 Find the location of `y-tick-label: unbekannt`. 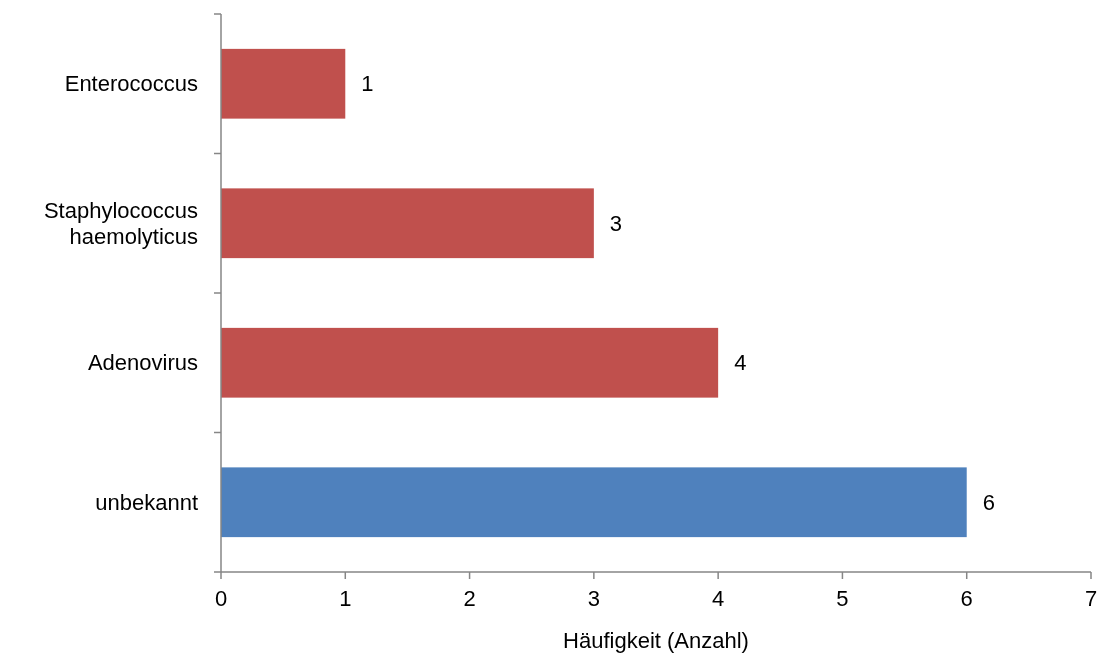

y-tick-label: unbekannt is located at coordinates (146, 502).